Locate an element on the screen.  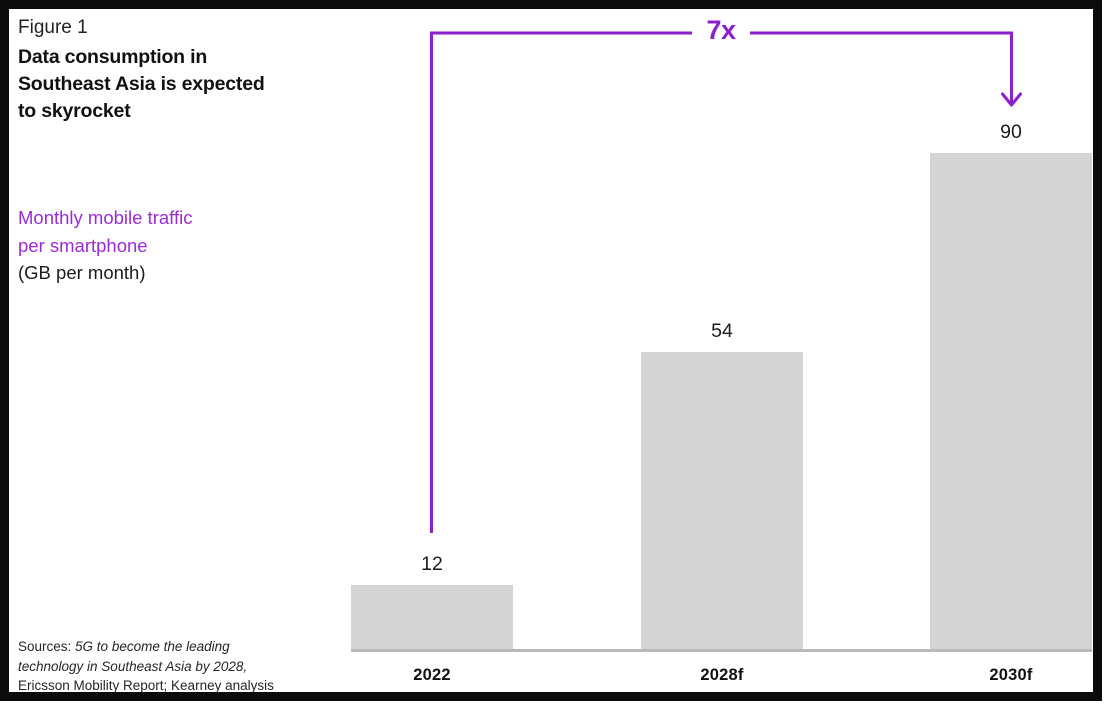
bar-group-2022: 12 is located at coordinates (432, 602).